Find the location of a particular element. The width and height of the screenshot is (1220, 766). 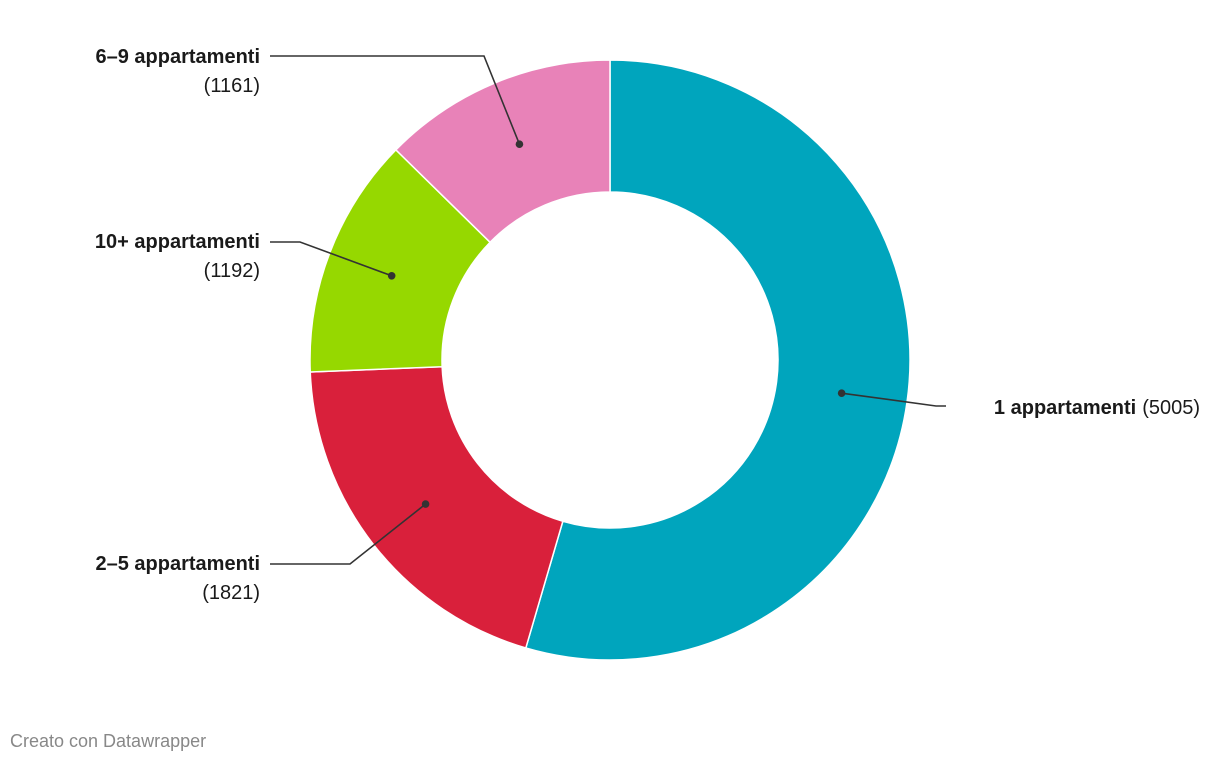

label-6-9-appartamenti-name: 6–9 appartamenti is located at coordinates (177, 57).